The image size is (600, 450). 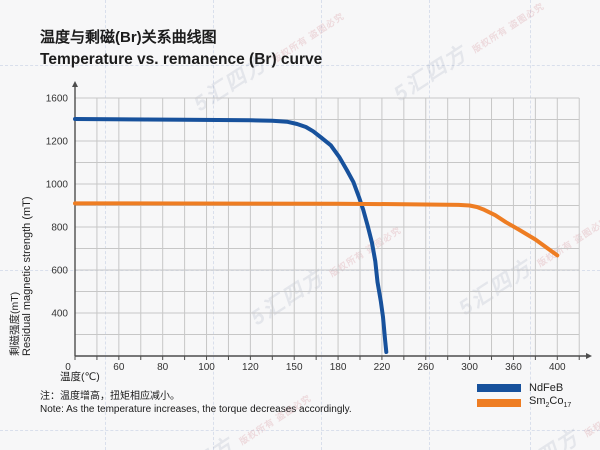 I want to click on x-tick-label: 150, so click(x=294, y=367).